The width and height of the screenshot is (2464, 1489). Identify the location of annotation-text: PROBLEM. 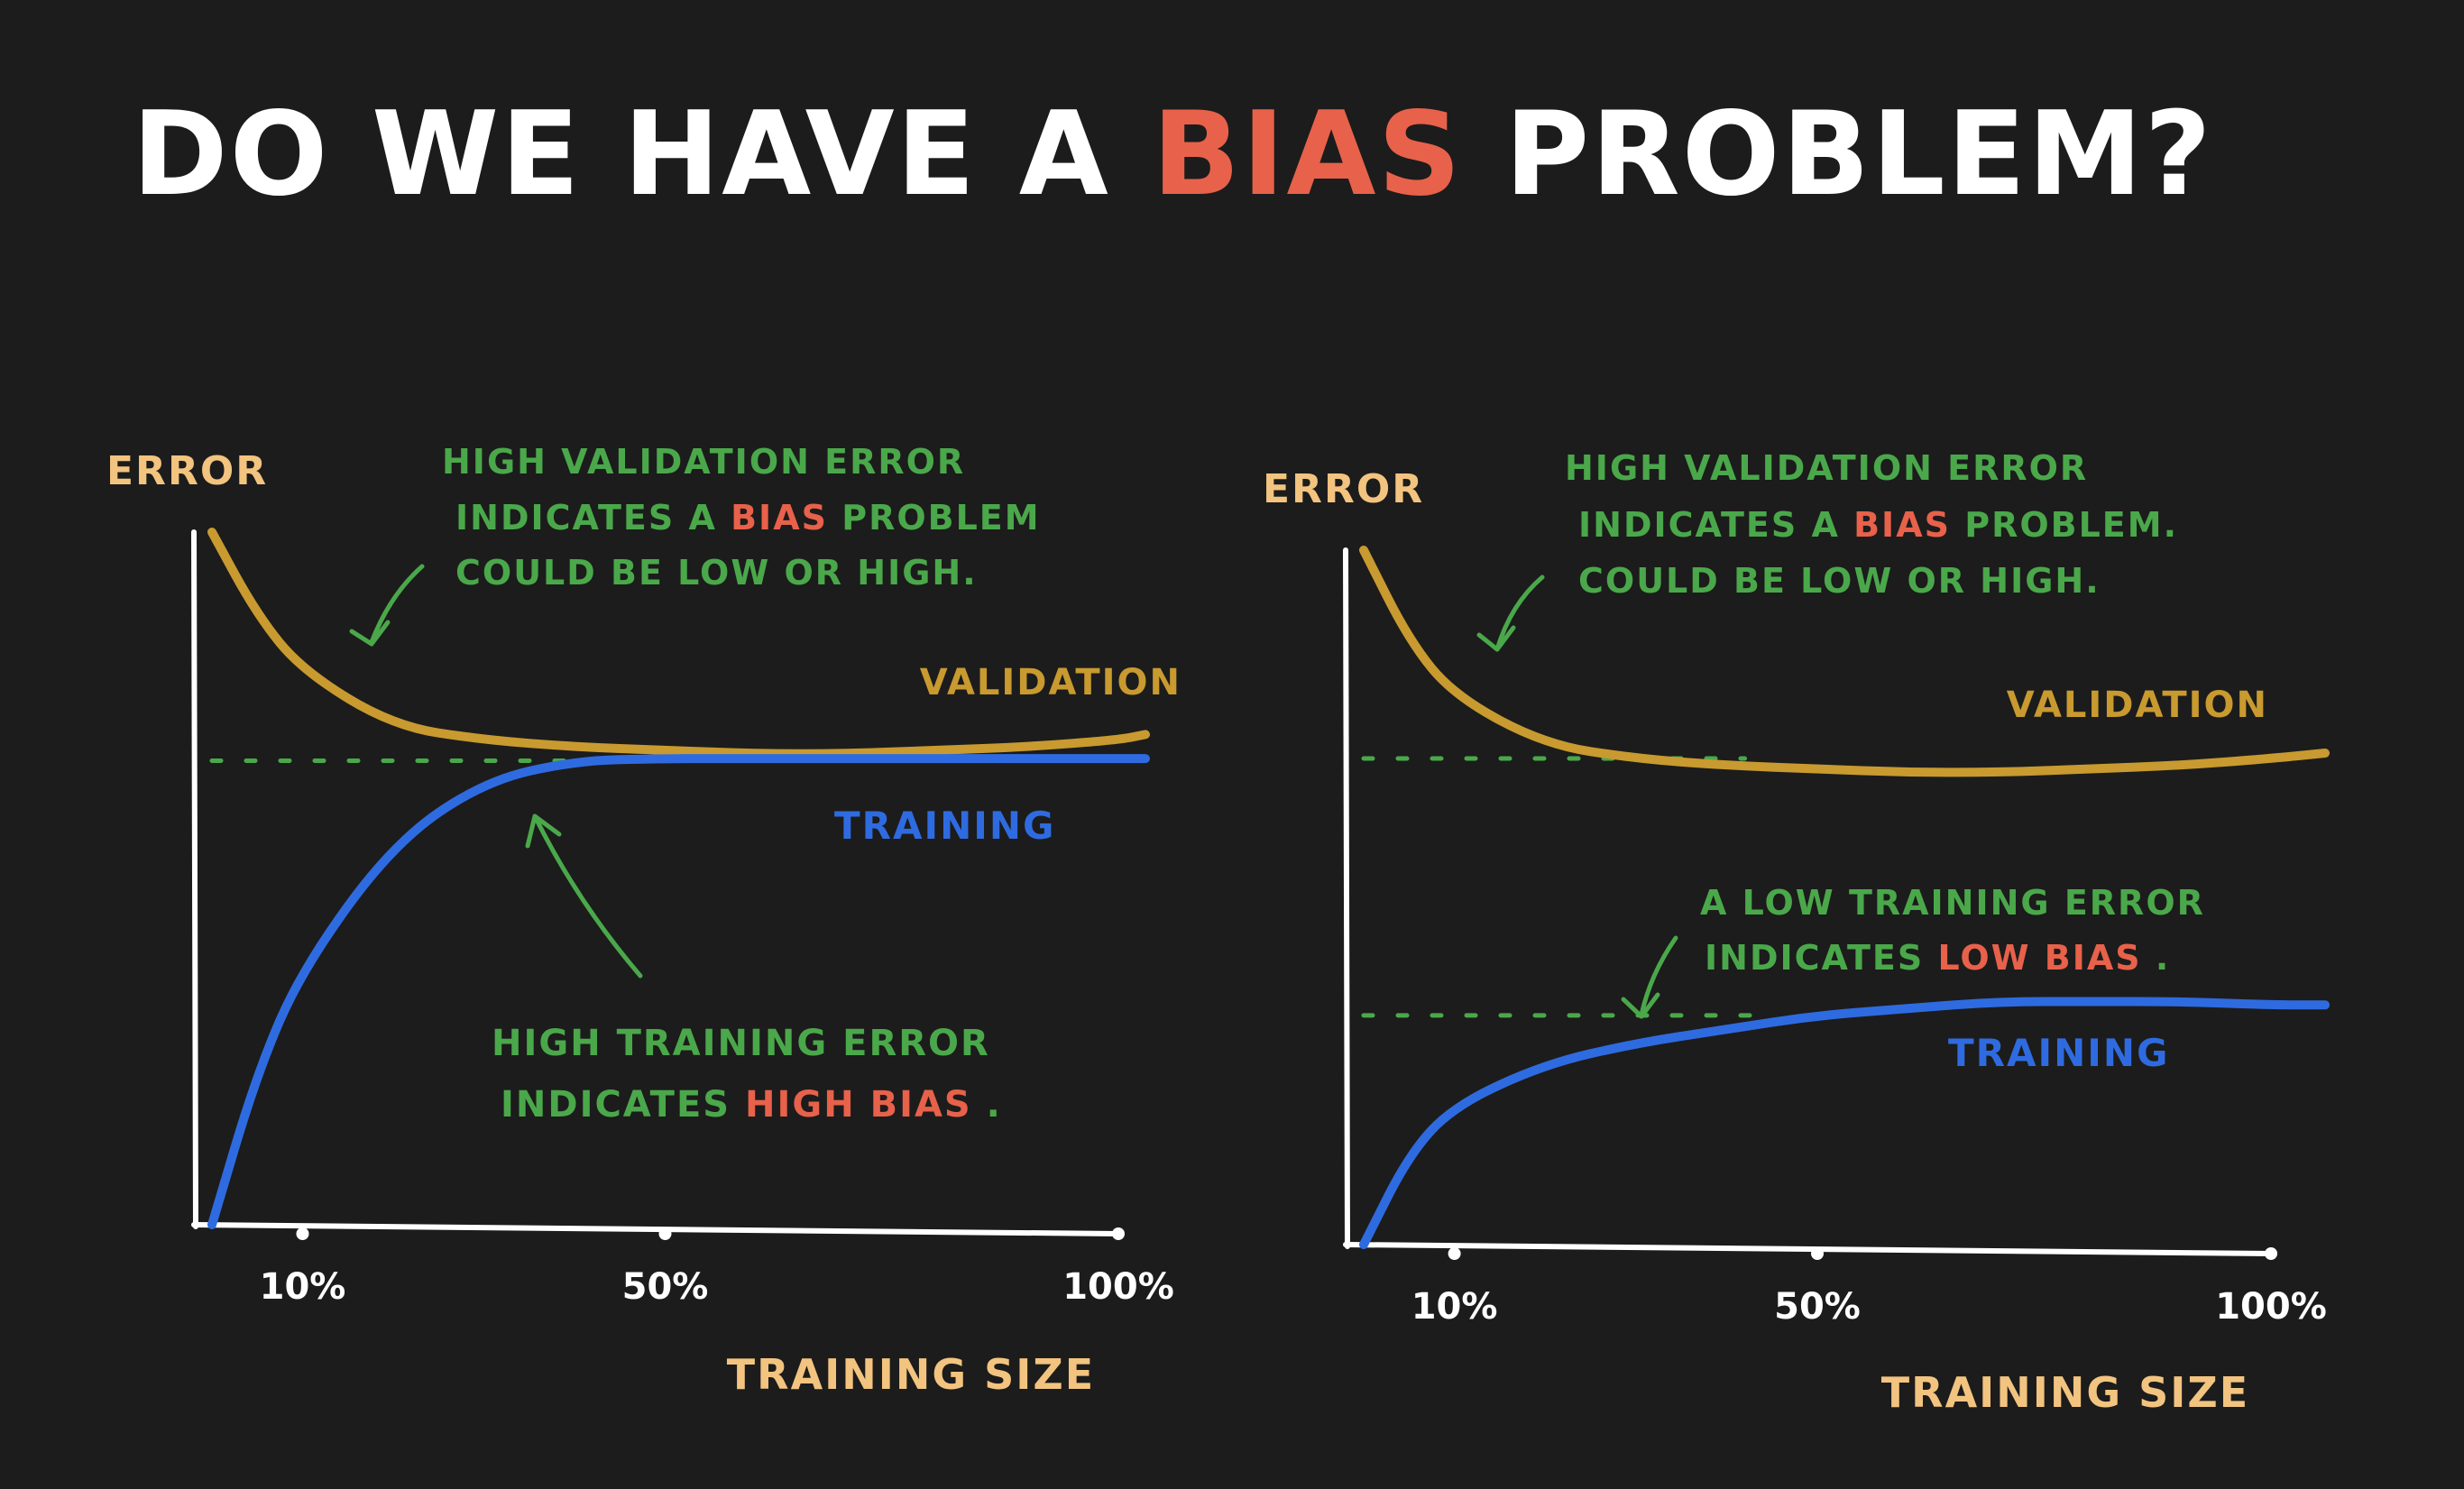
(940, 518).